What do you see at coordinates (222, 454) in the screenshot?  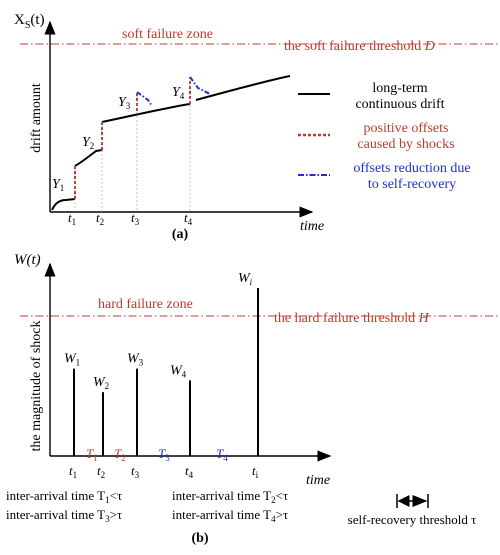 I see `interval-t4: T4` at bounding box center [222, 454].